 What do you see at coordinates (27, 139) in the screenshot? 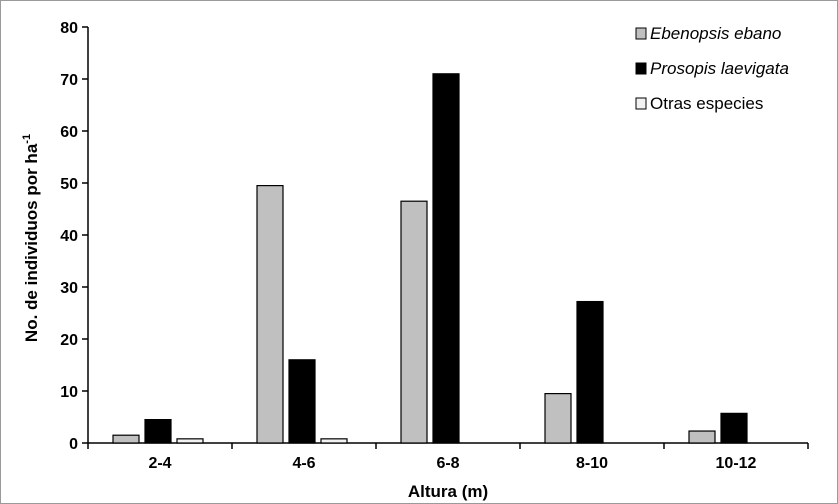
I see `y-axis-title-superscript: -1` at bounding box center [27, 139].